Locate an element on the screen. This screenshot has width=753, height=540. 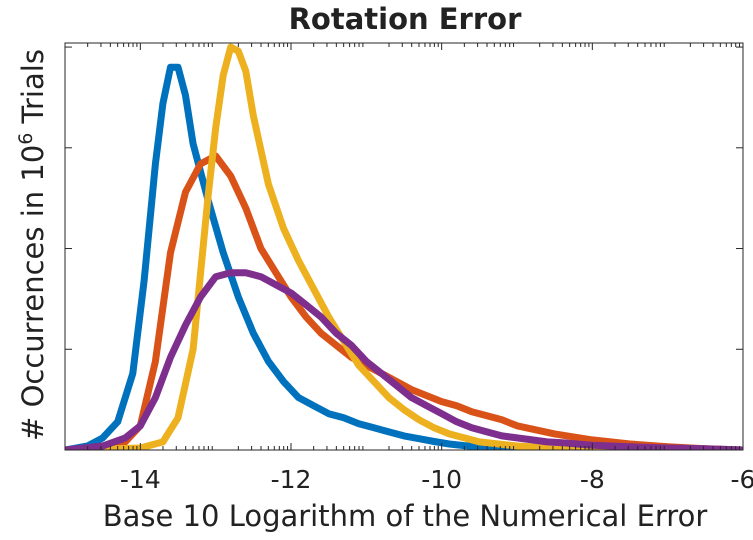
y-axis-label-main: # Occurrences in 10 is located at coordinates (33, 293).